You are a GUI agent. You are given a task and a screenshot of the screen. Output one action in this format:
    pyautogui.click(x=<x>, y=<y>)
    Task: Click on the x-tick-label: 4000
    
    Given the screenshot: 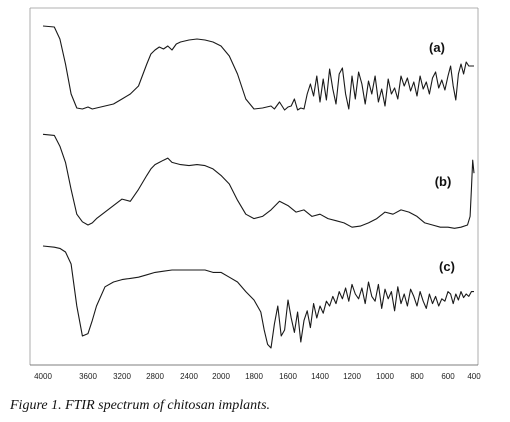 What is the action you would take?
    pyautogui.click(x=43, y=376)
    